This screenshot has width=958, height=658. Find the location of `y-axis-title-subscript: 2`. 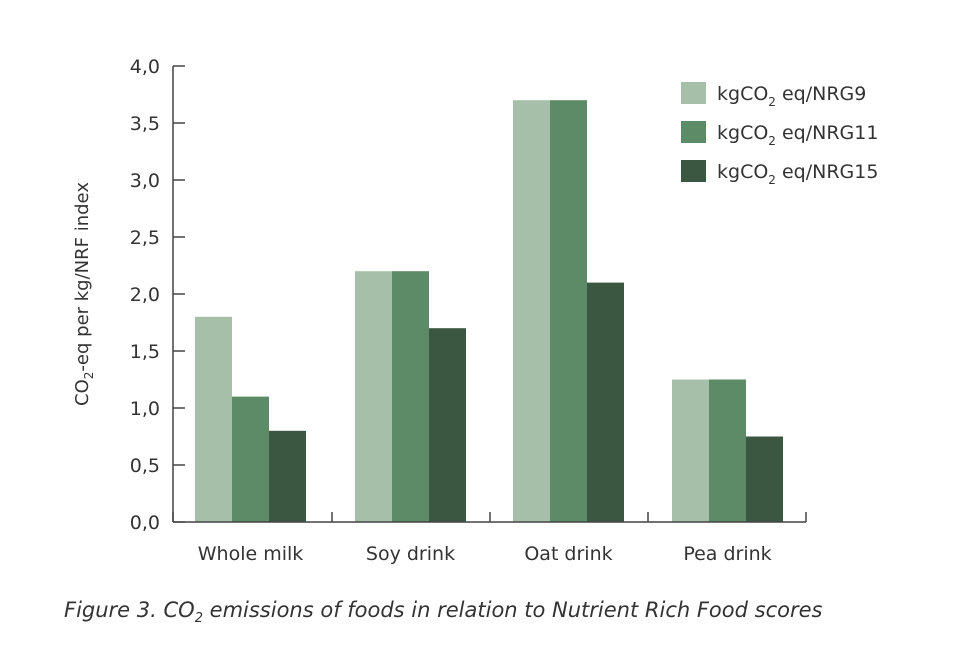

y-axis-title-subscript: 2 is located at coordinates (89, 376).